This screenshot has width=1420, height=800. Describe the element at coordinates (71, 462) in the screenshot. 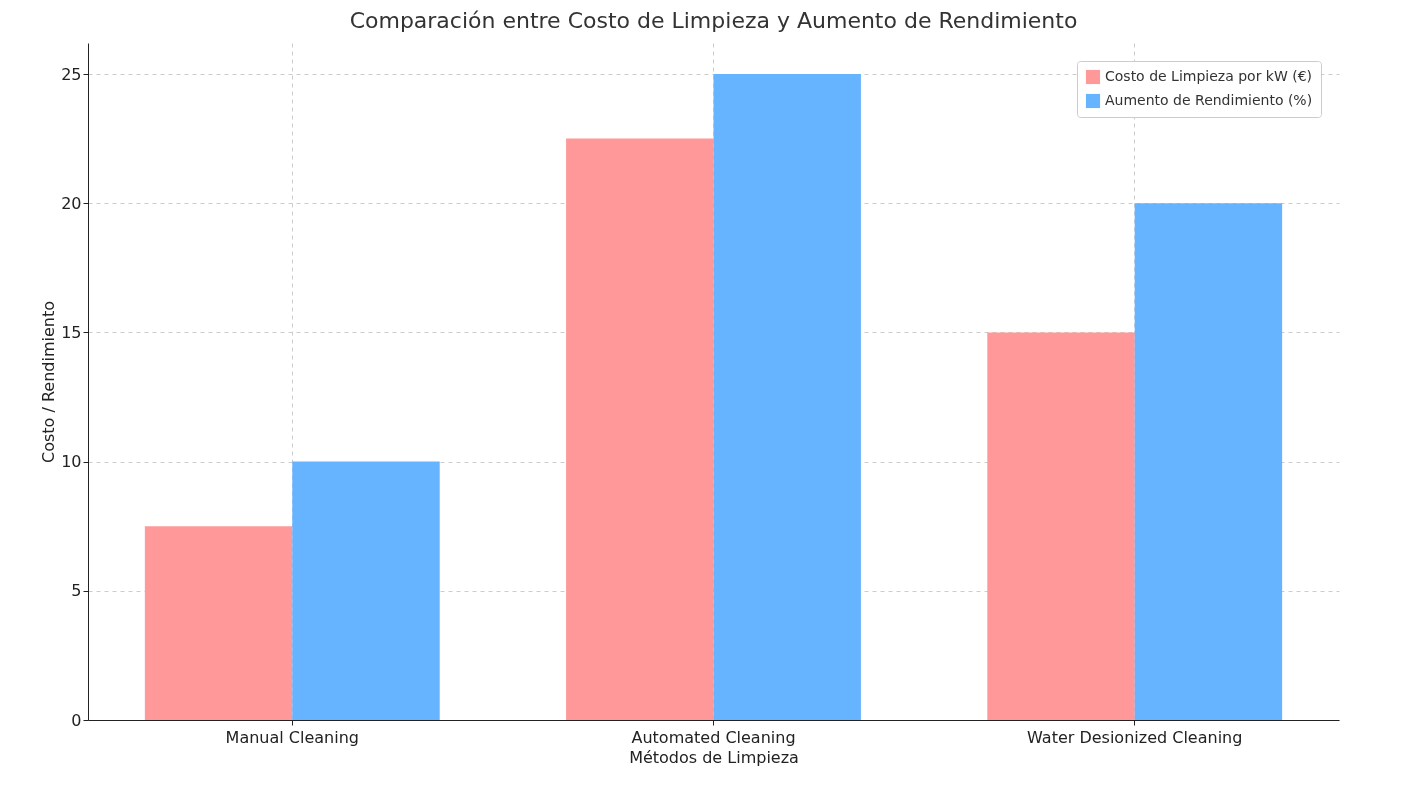

I see `y-tick-label: 10` at that location.